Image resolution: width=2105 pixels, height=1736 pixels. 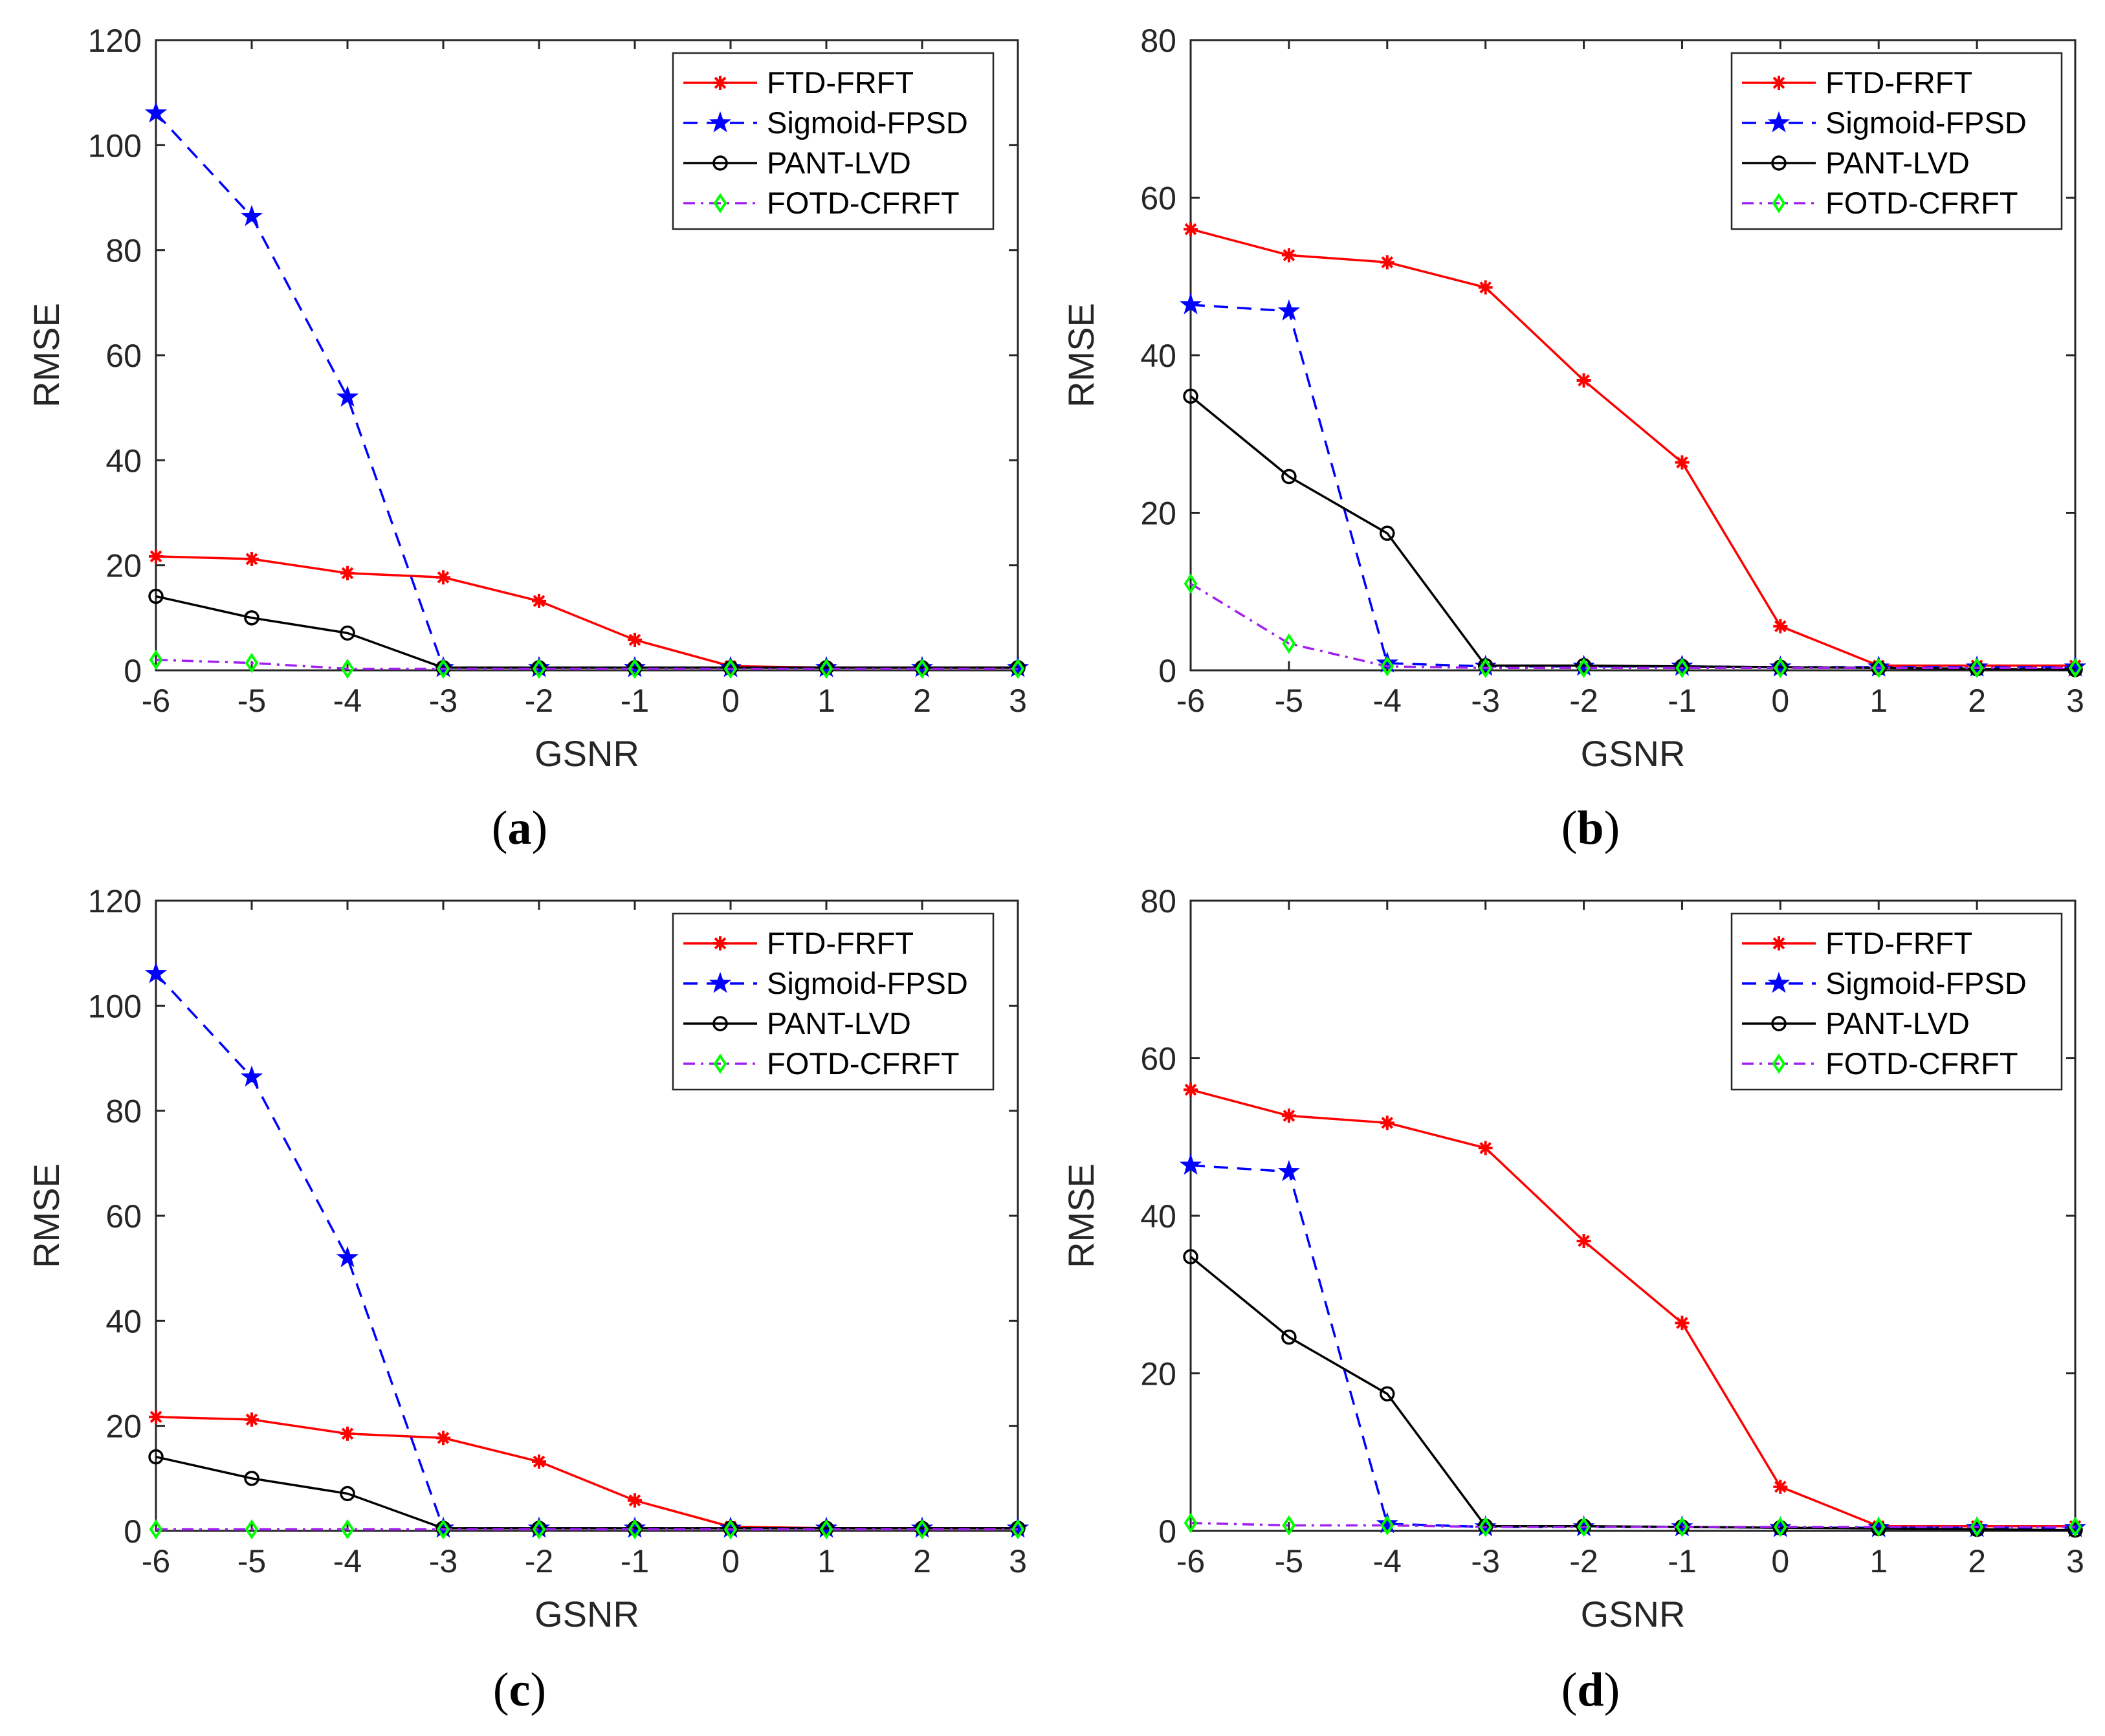 I want to click on caption-b-close: ), so click(x=1612, y=828).